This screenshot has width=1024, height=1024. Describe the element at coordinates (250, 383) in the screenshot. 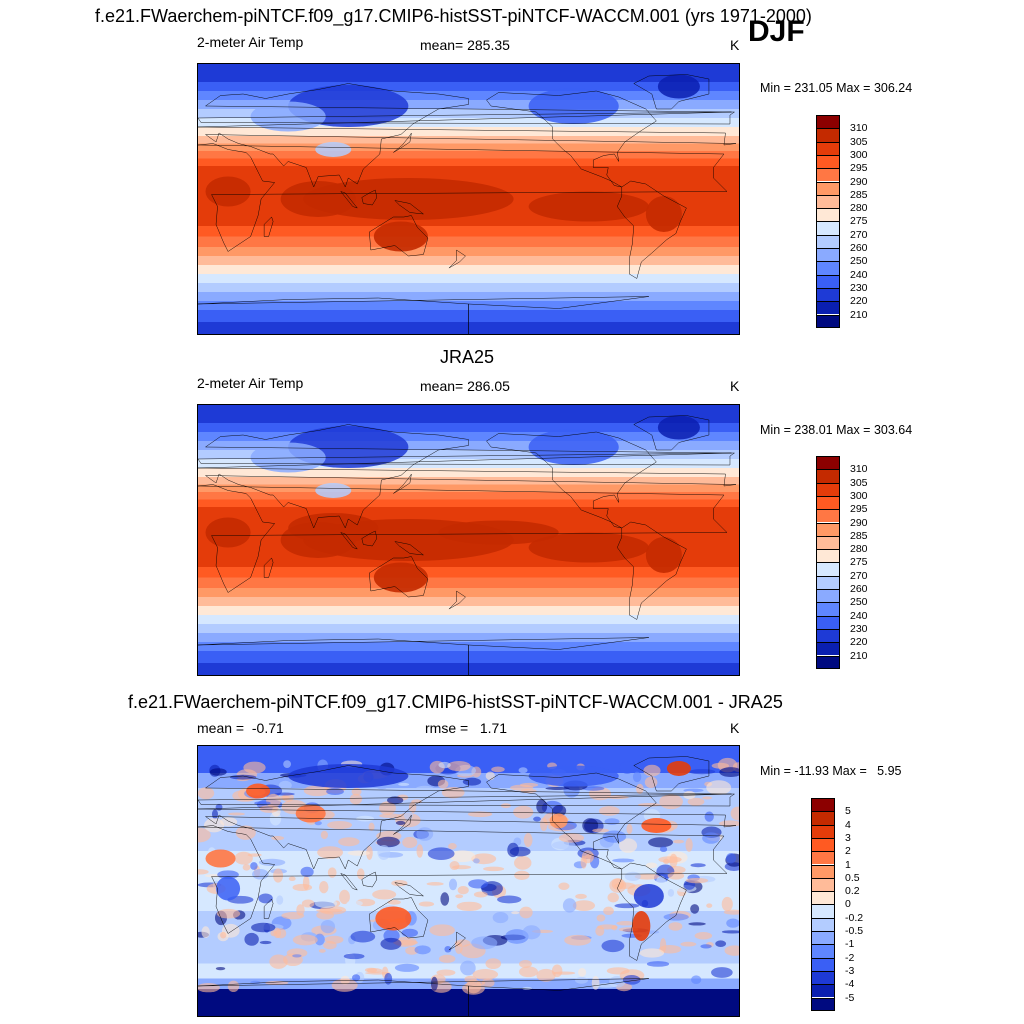

I see `panel-2-variable-label: 2-meter Air Temp` at that location.